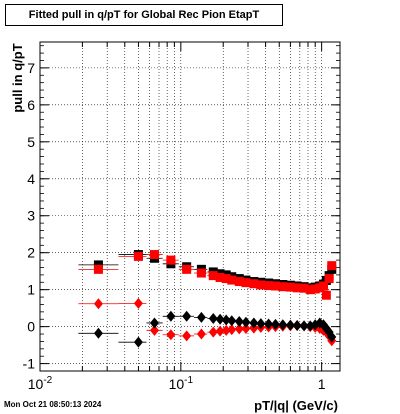  Describe the element at coordinates (29, 364) in the screenshot. I see `y-tick-label: -1` at that location.